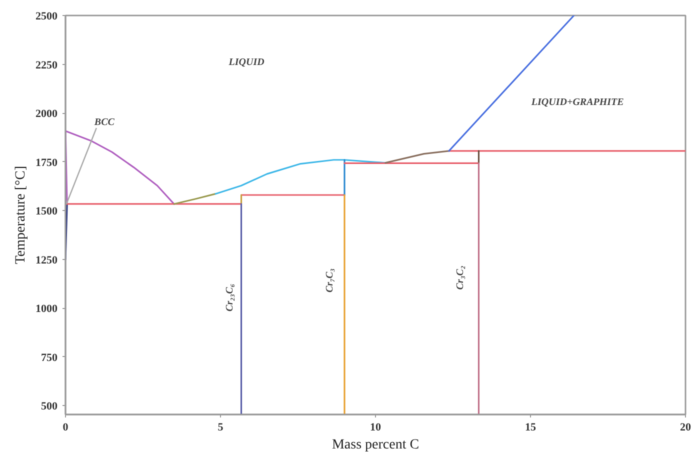 Image resolution: width=692 pixels, height=460 pixels. Describe the element at coordinates (686, 428) in the screenshot. I see `x-tick-label: 20` at that location.